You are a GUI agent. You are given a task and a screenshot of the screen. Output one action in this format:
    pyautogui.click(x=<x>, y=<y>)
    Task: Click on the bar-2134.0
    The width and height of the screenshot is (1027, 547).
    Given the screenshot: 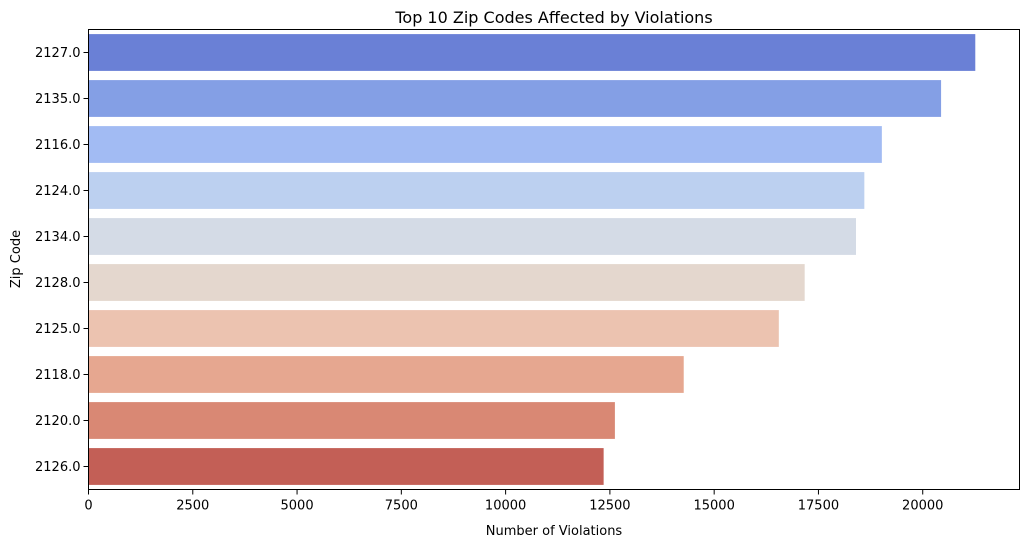 What is the action you would take?
    pyautogui.click(x=472, y=236)
    